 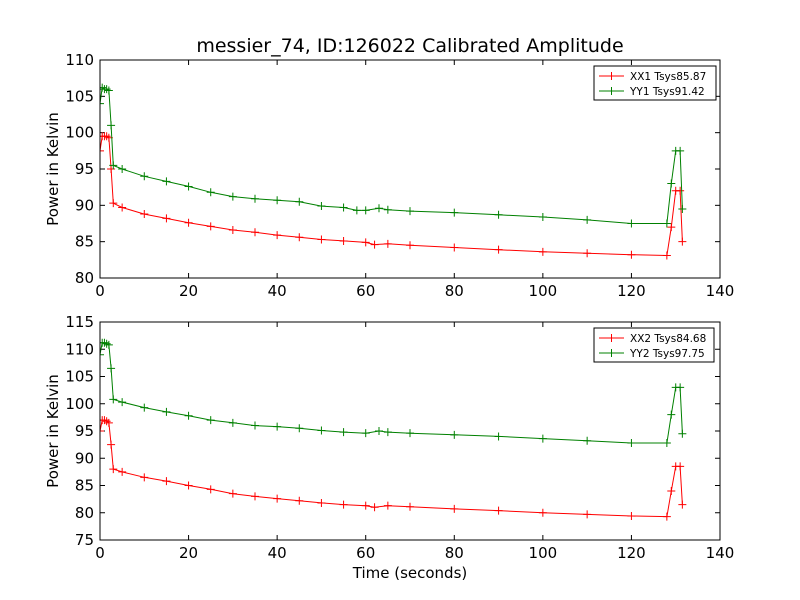 I want to click on x-axis-label: Time (seconds), so click(x=410, y=573).